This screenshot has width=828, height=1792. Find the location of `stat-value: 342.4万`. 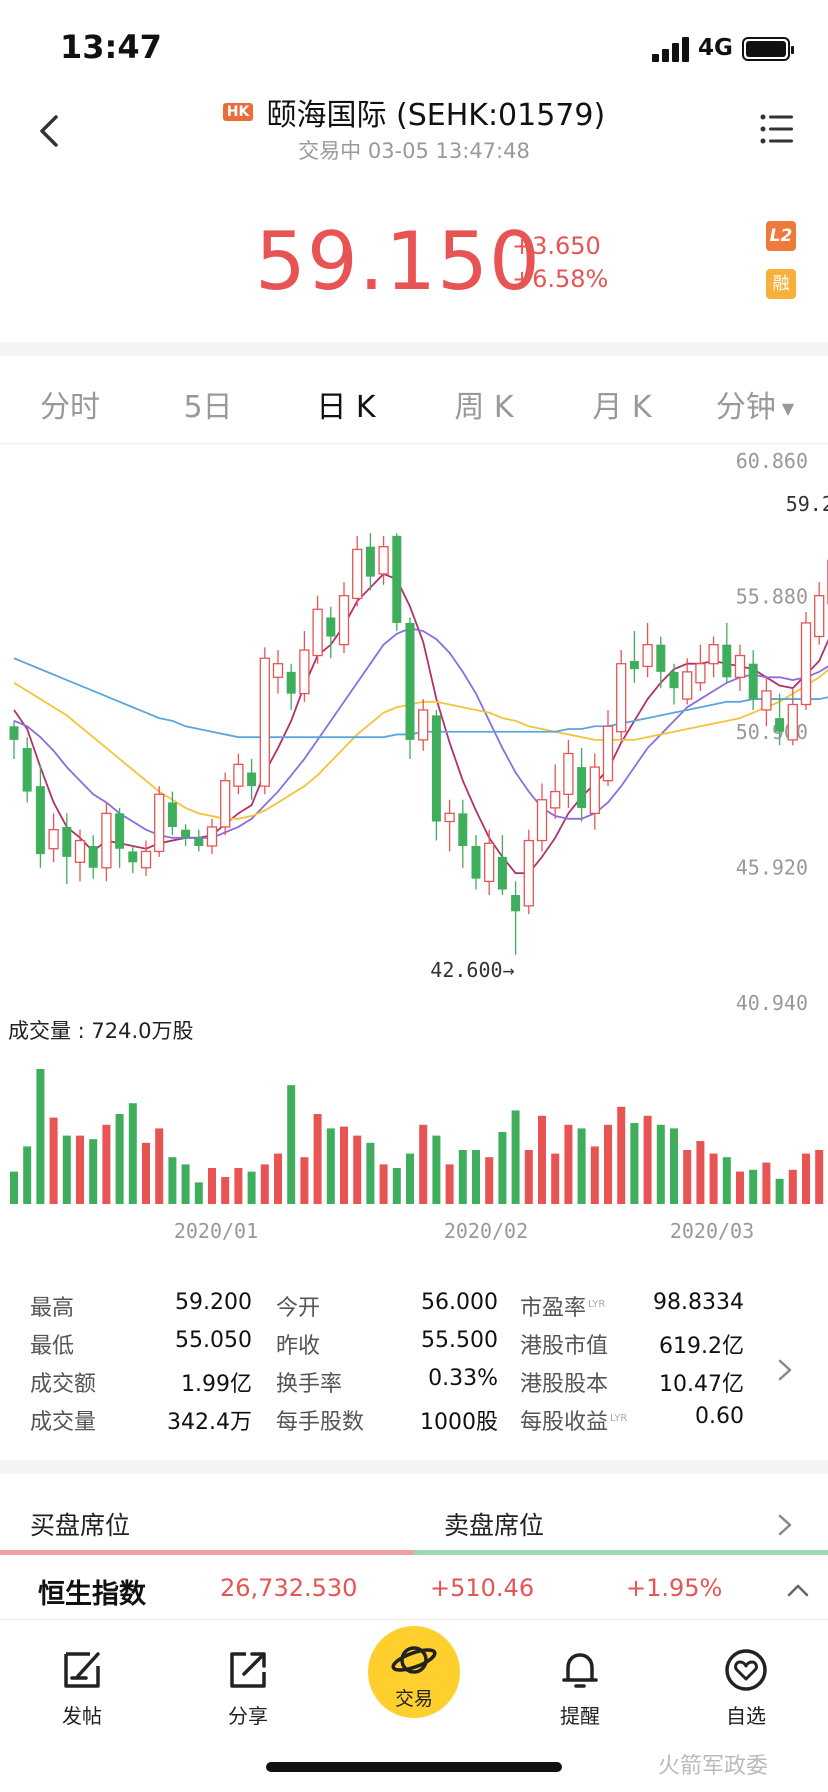

stat-value: 342.4万 is located at coordinates (209, 1422).